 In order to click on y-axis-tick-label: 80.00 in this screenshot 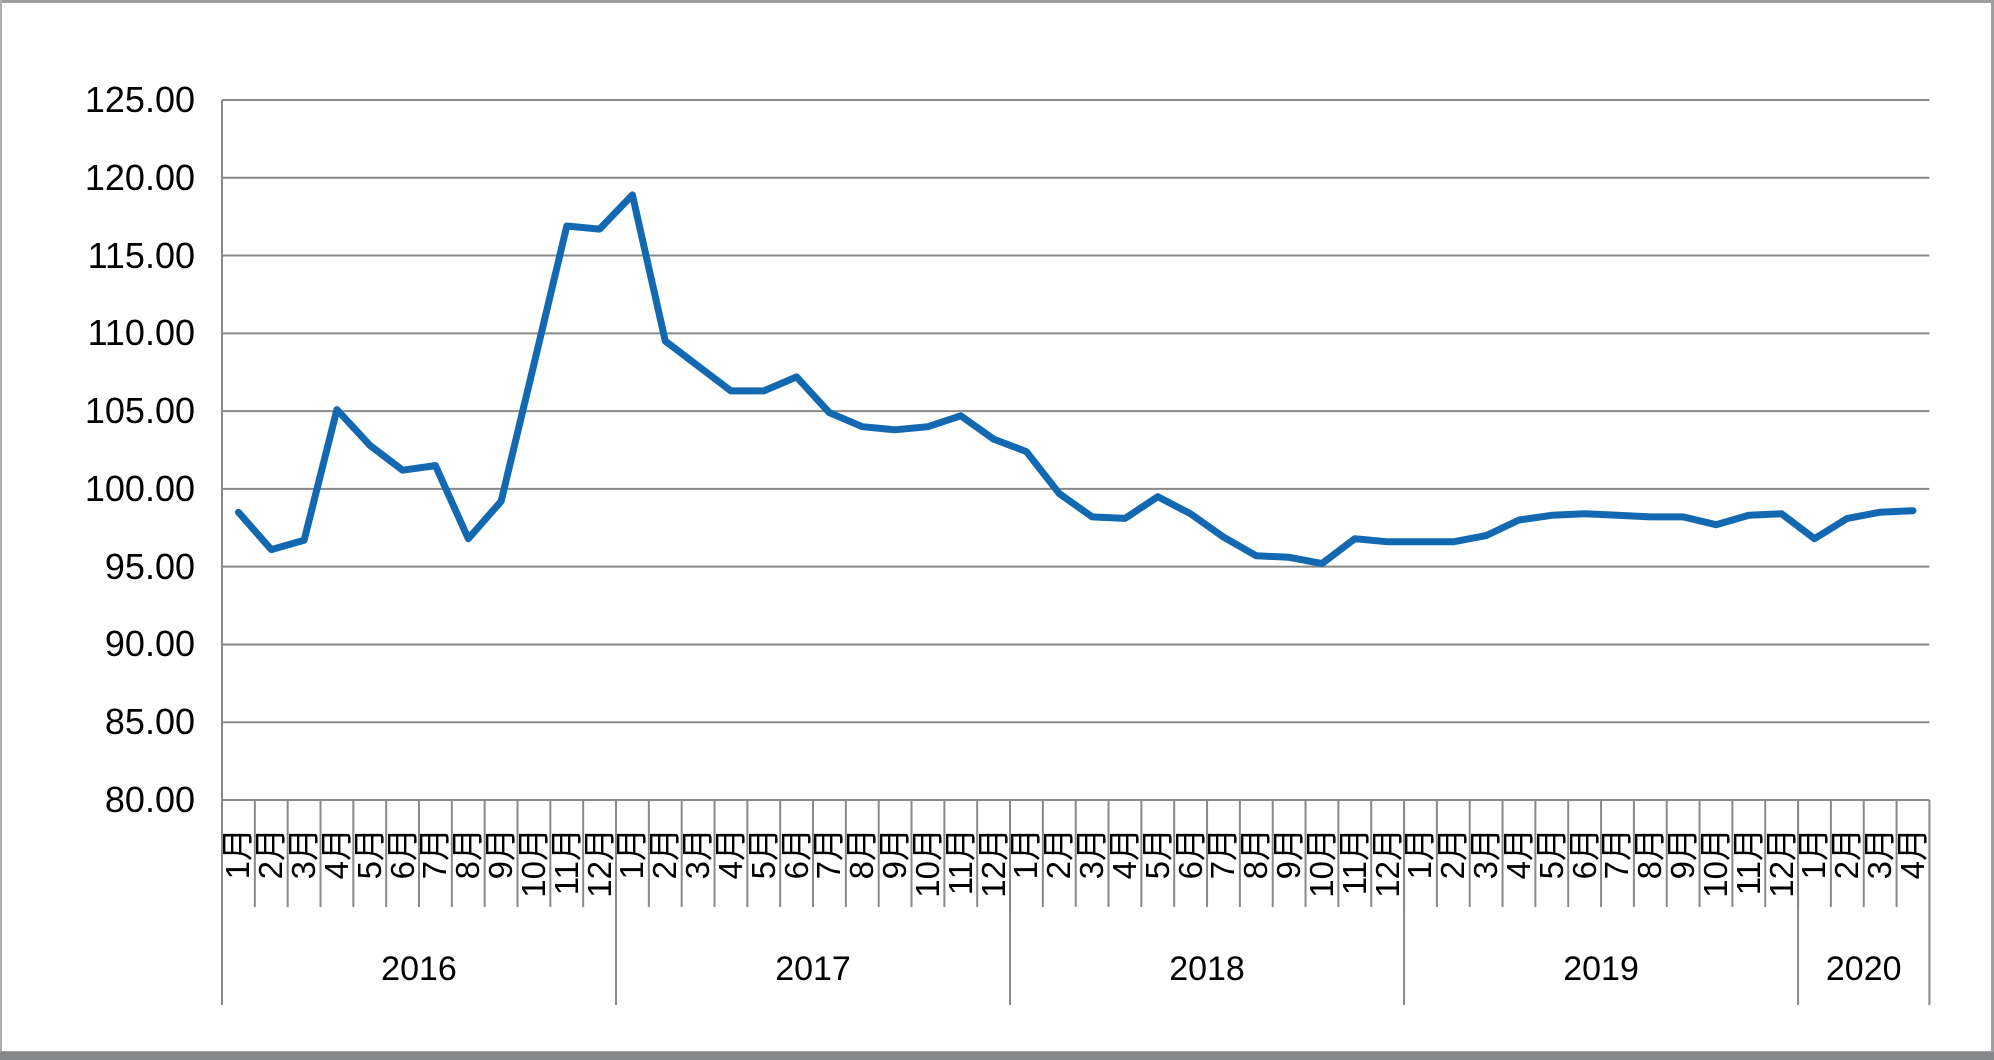, I will do `click(149, 799)`.